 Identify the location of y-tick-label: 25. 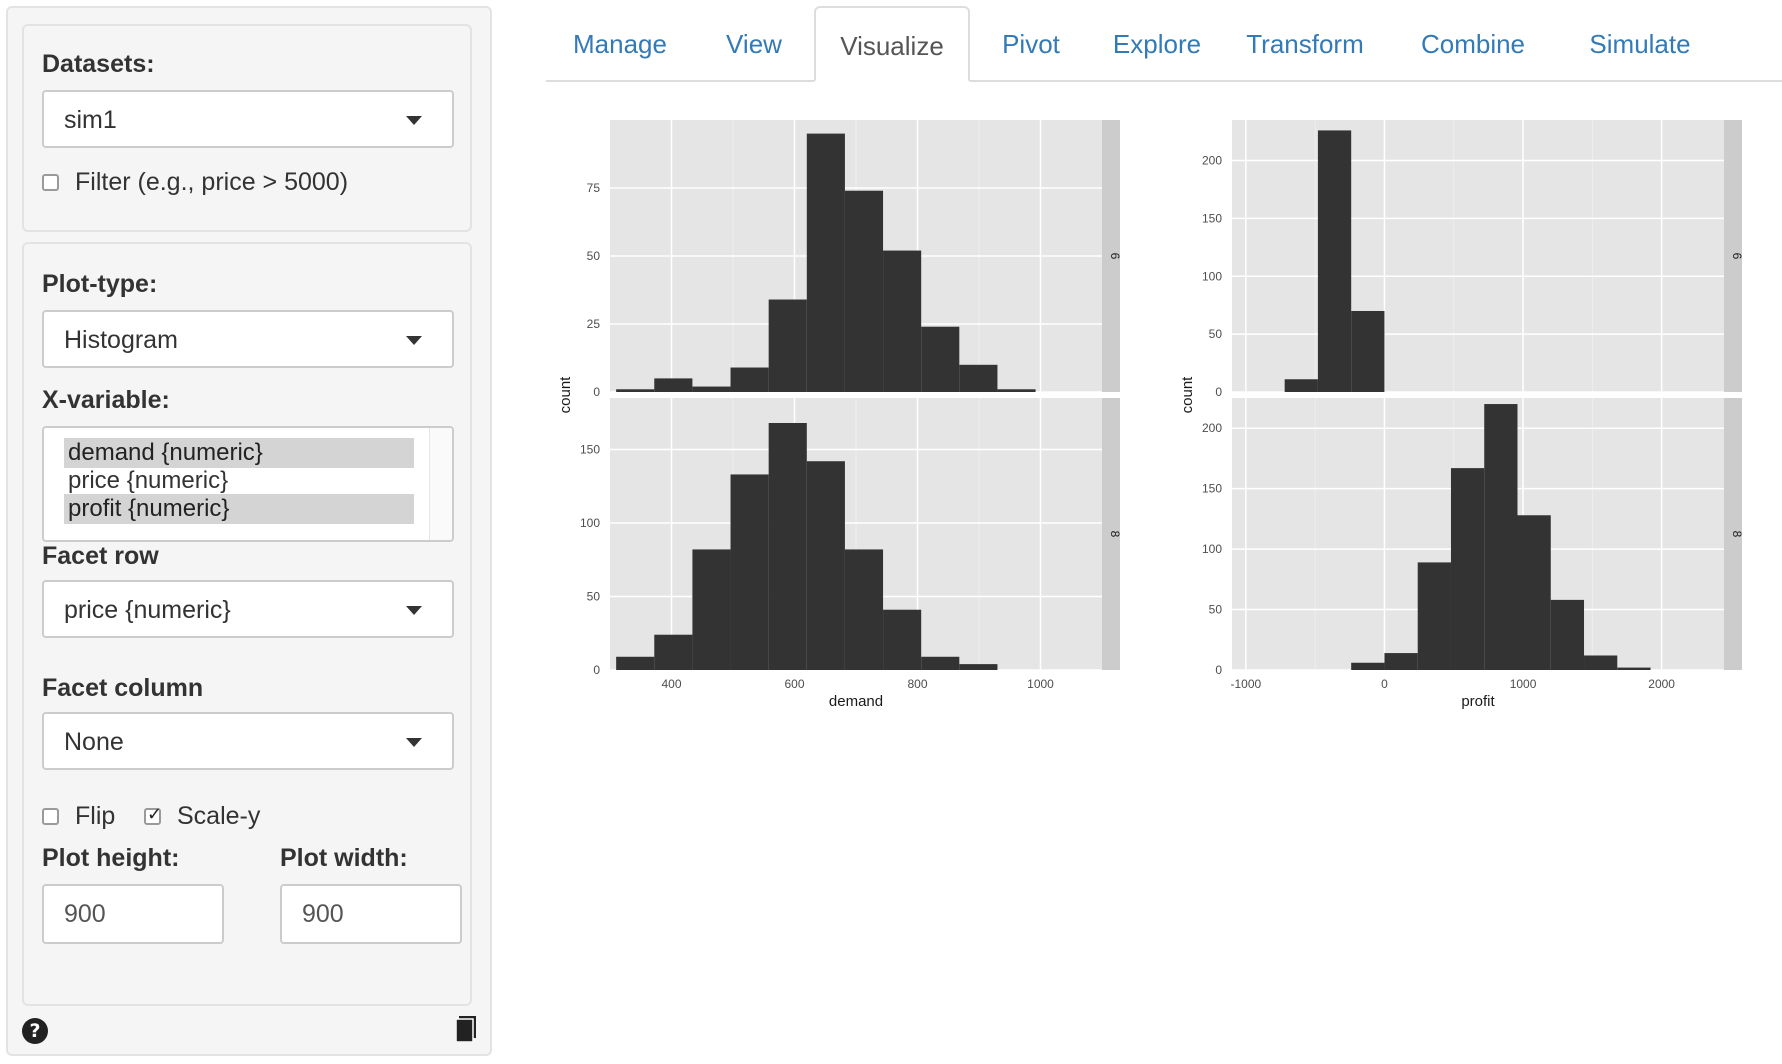
(594, 324).